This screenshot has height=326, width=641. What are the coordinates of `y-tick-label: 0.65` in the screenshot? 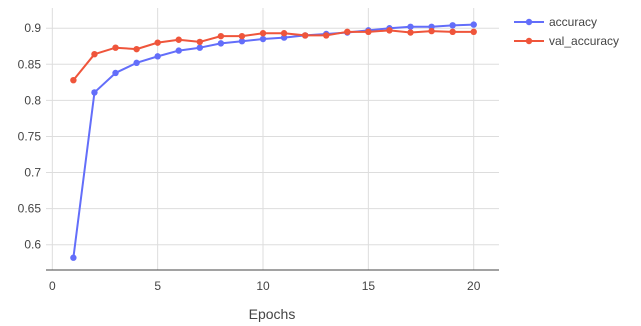 It's located at (30, 209).